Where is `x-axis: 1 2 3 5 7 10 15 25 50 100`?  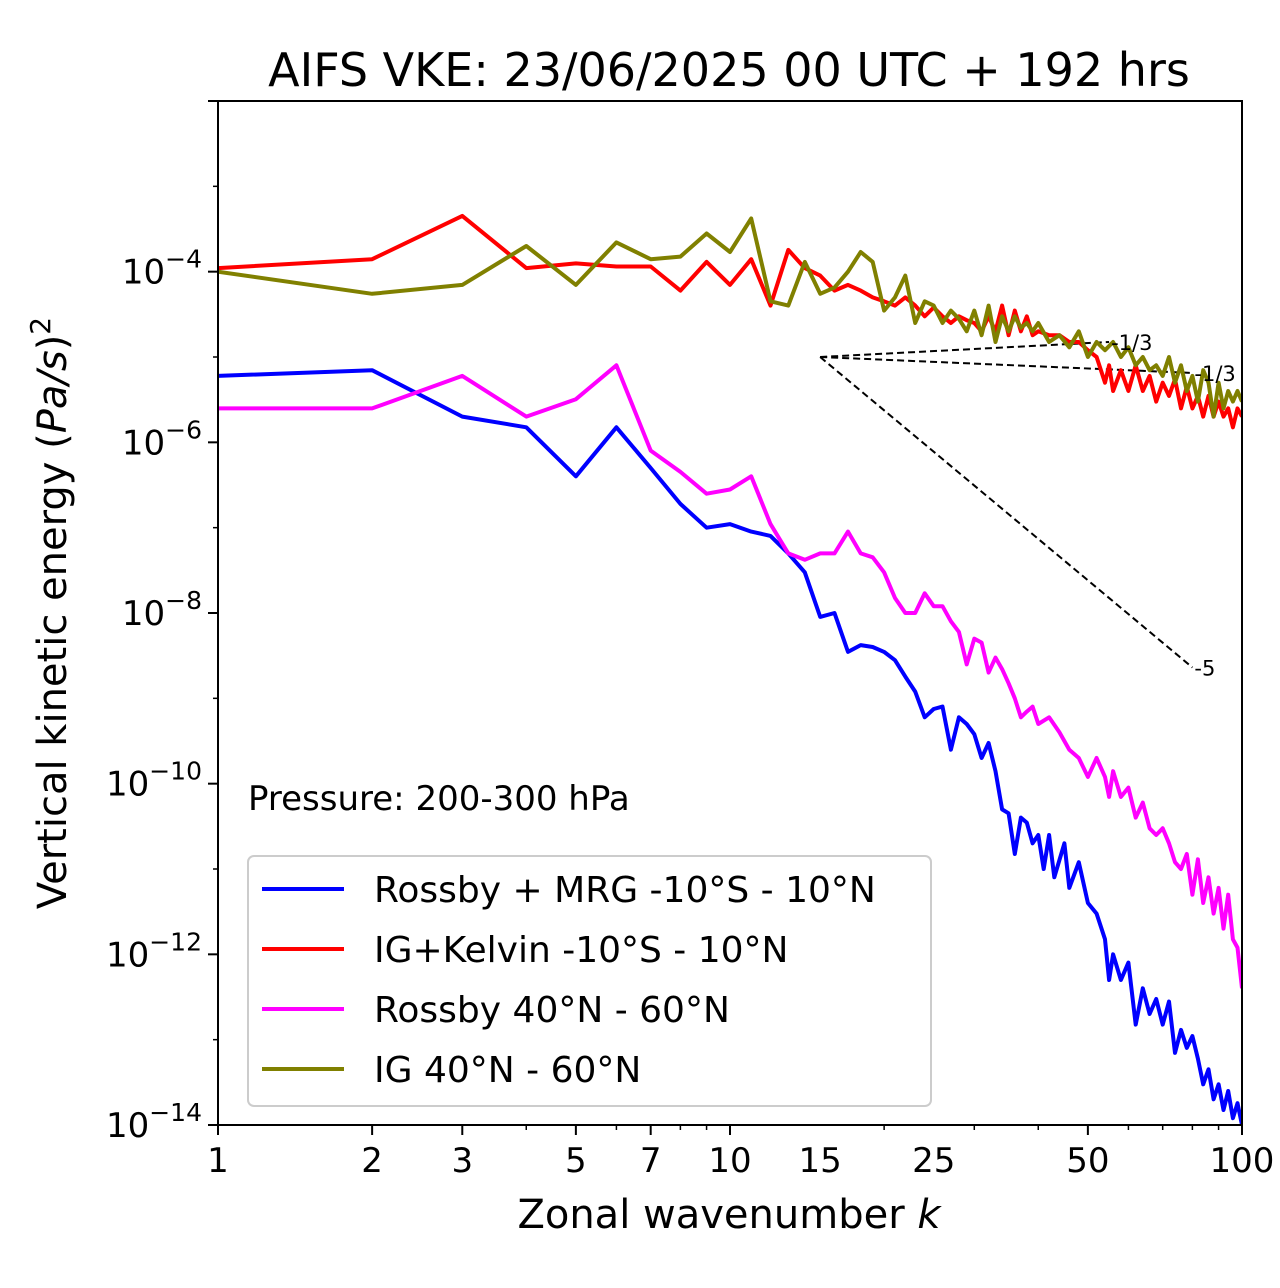 x-axis: 1 2 3 5 7 10 15 25 50 100 is located at coordinates (740, 1153).